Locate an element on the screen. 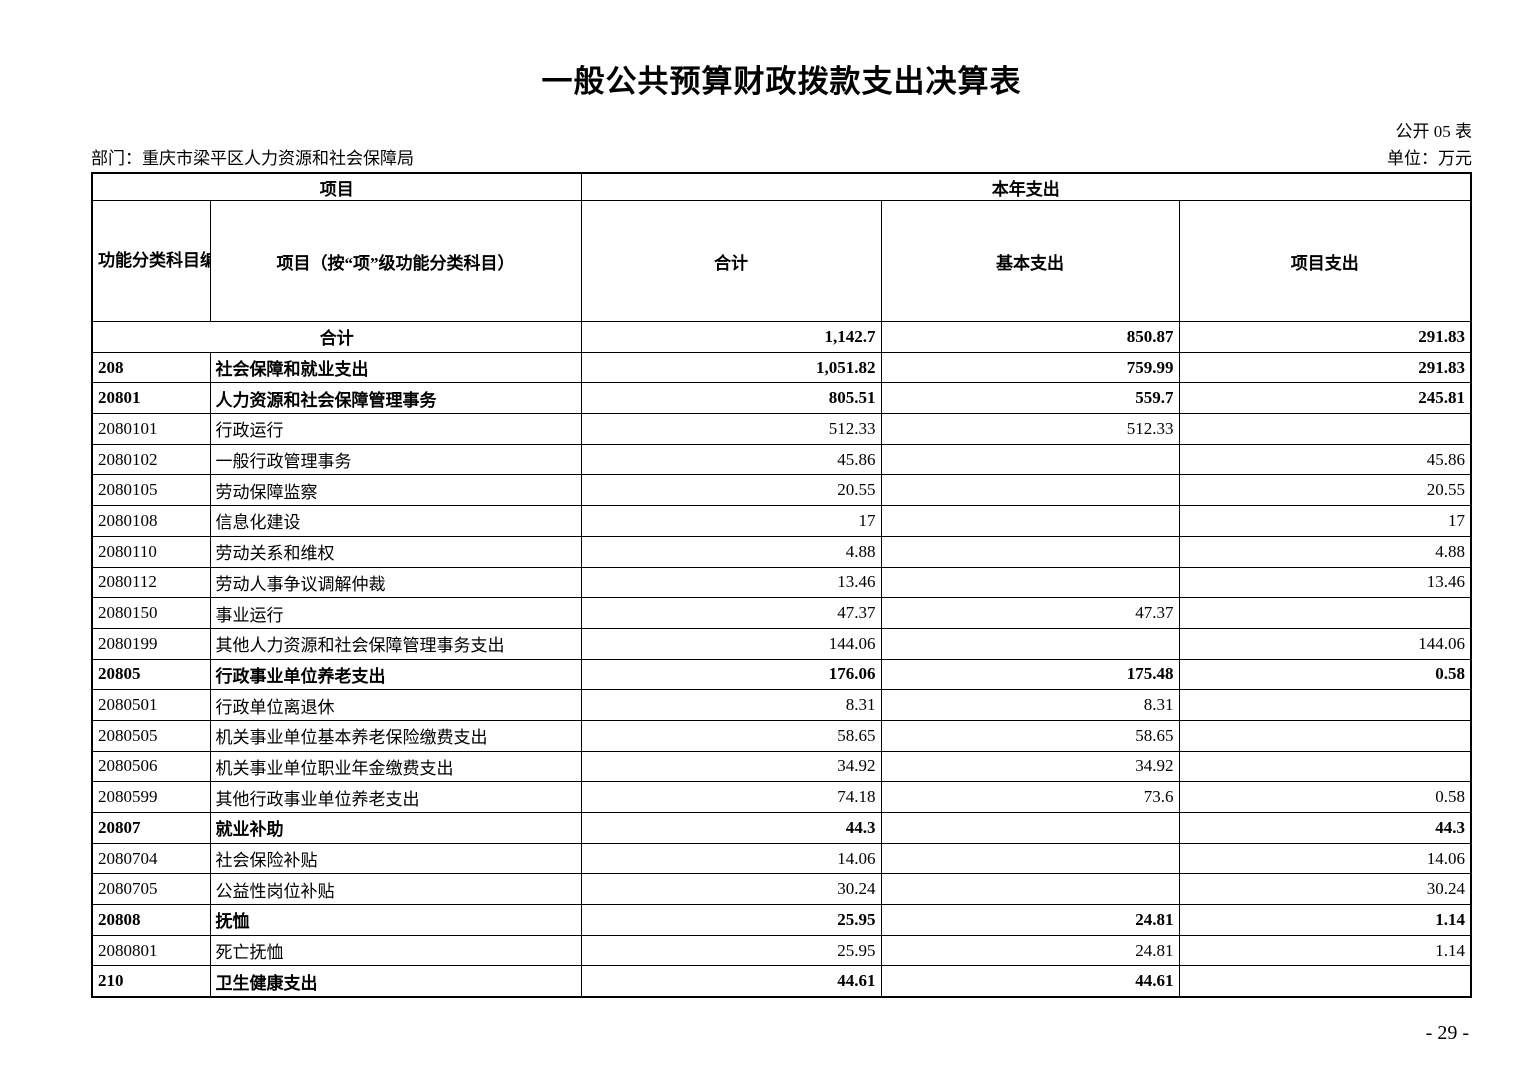 The height and width of the screenshot is (1069, 1515). page-title: 一般公共预算财政拨款支出决算表 is located at coordinates (781, 81).